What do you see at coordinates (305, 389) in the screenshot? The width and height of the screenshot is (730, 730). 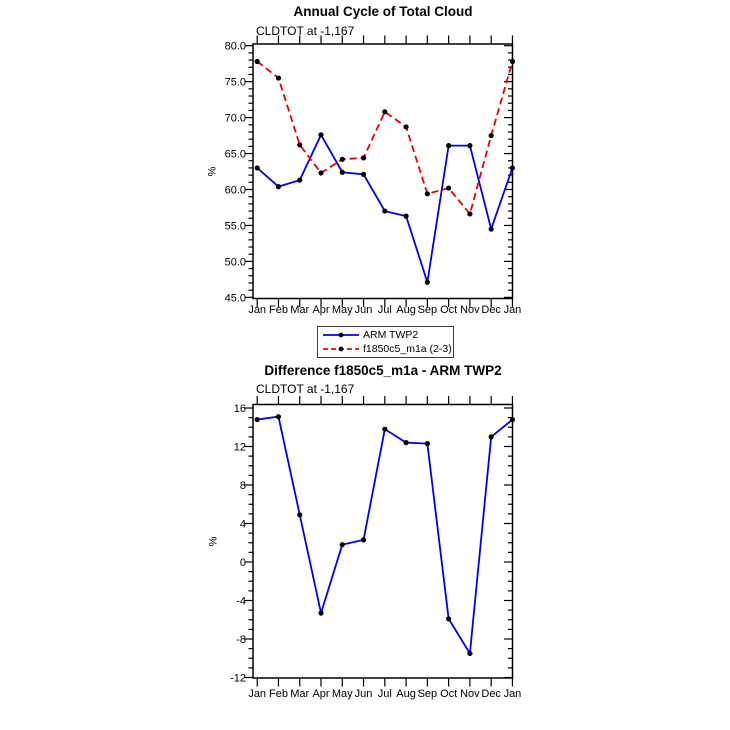 I see `bottom-chart-subtitle: CLDTOT at -1,167` at bounding box center [305, 389].